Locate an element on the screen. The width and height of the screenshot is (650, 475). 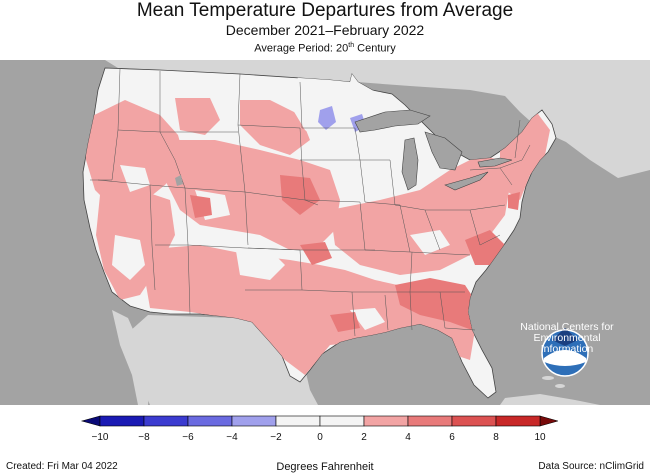
legend-tick-label: −10 is located at coordinates (100, 437).